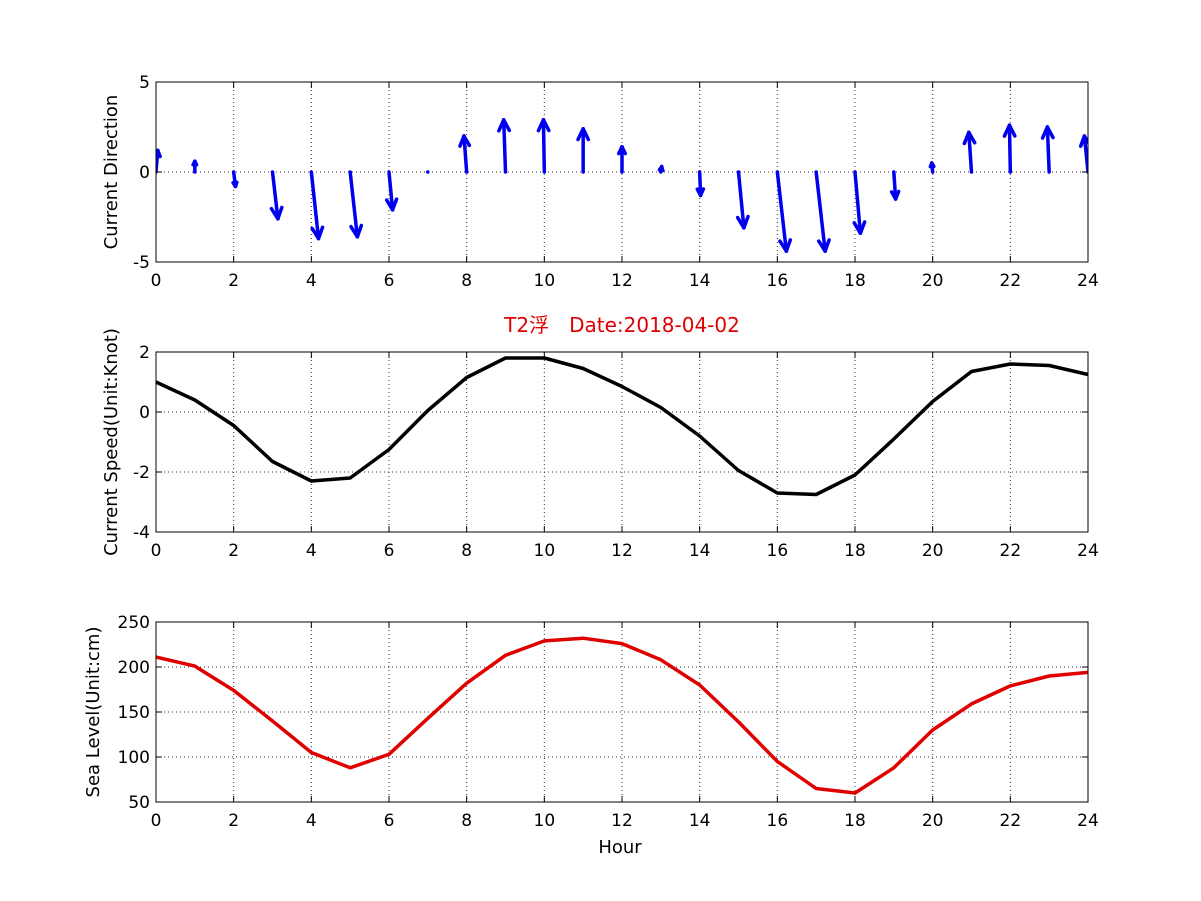 The height and width of the screenshot is (901, 1201). I want to click on y-tick-label: -2, so click(141, 473).